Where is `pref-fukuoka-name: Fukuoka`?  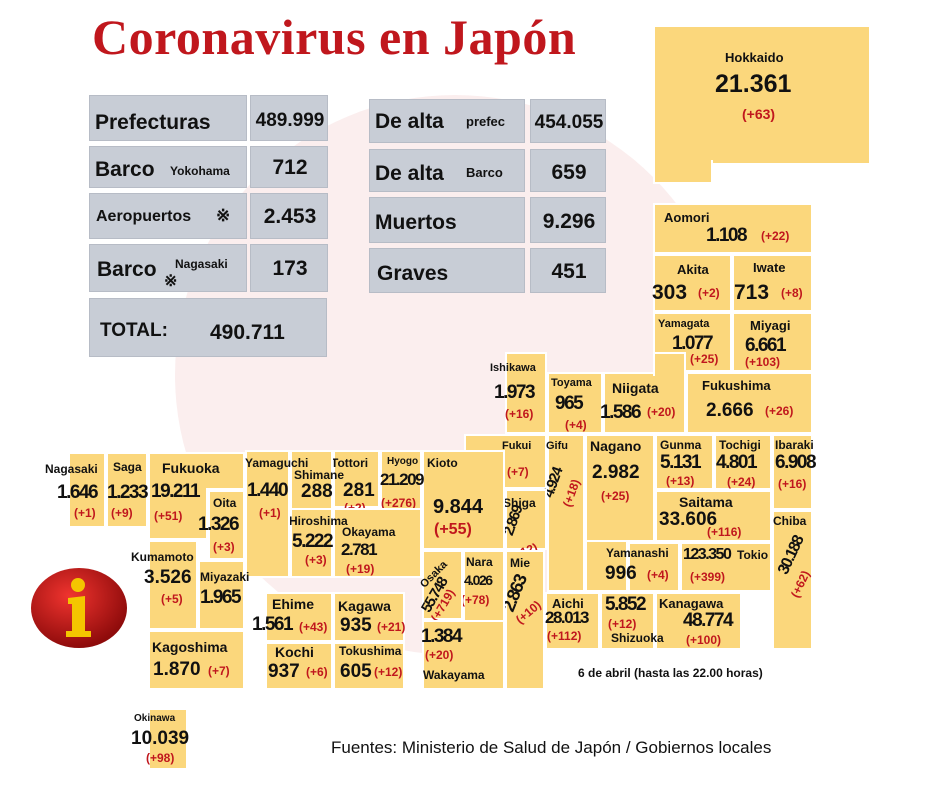 pref-fukuoka-name: Fukuoka is located at coordinates (191, 468).